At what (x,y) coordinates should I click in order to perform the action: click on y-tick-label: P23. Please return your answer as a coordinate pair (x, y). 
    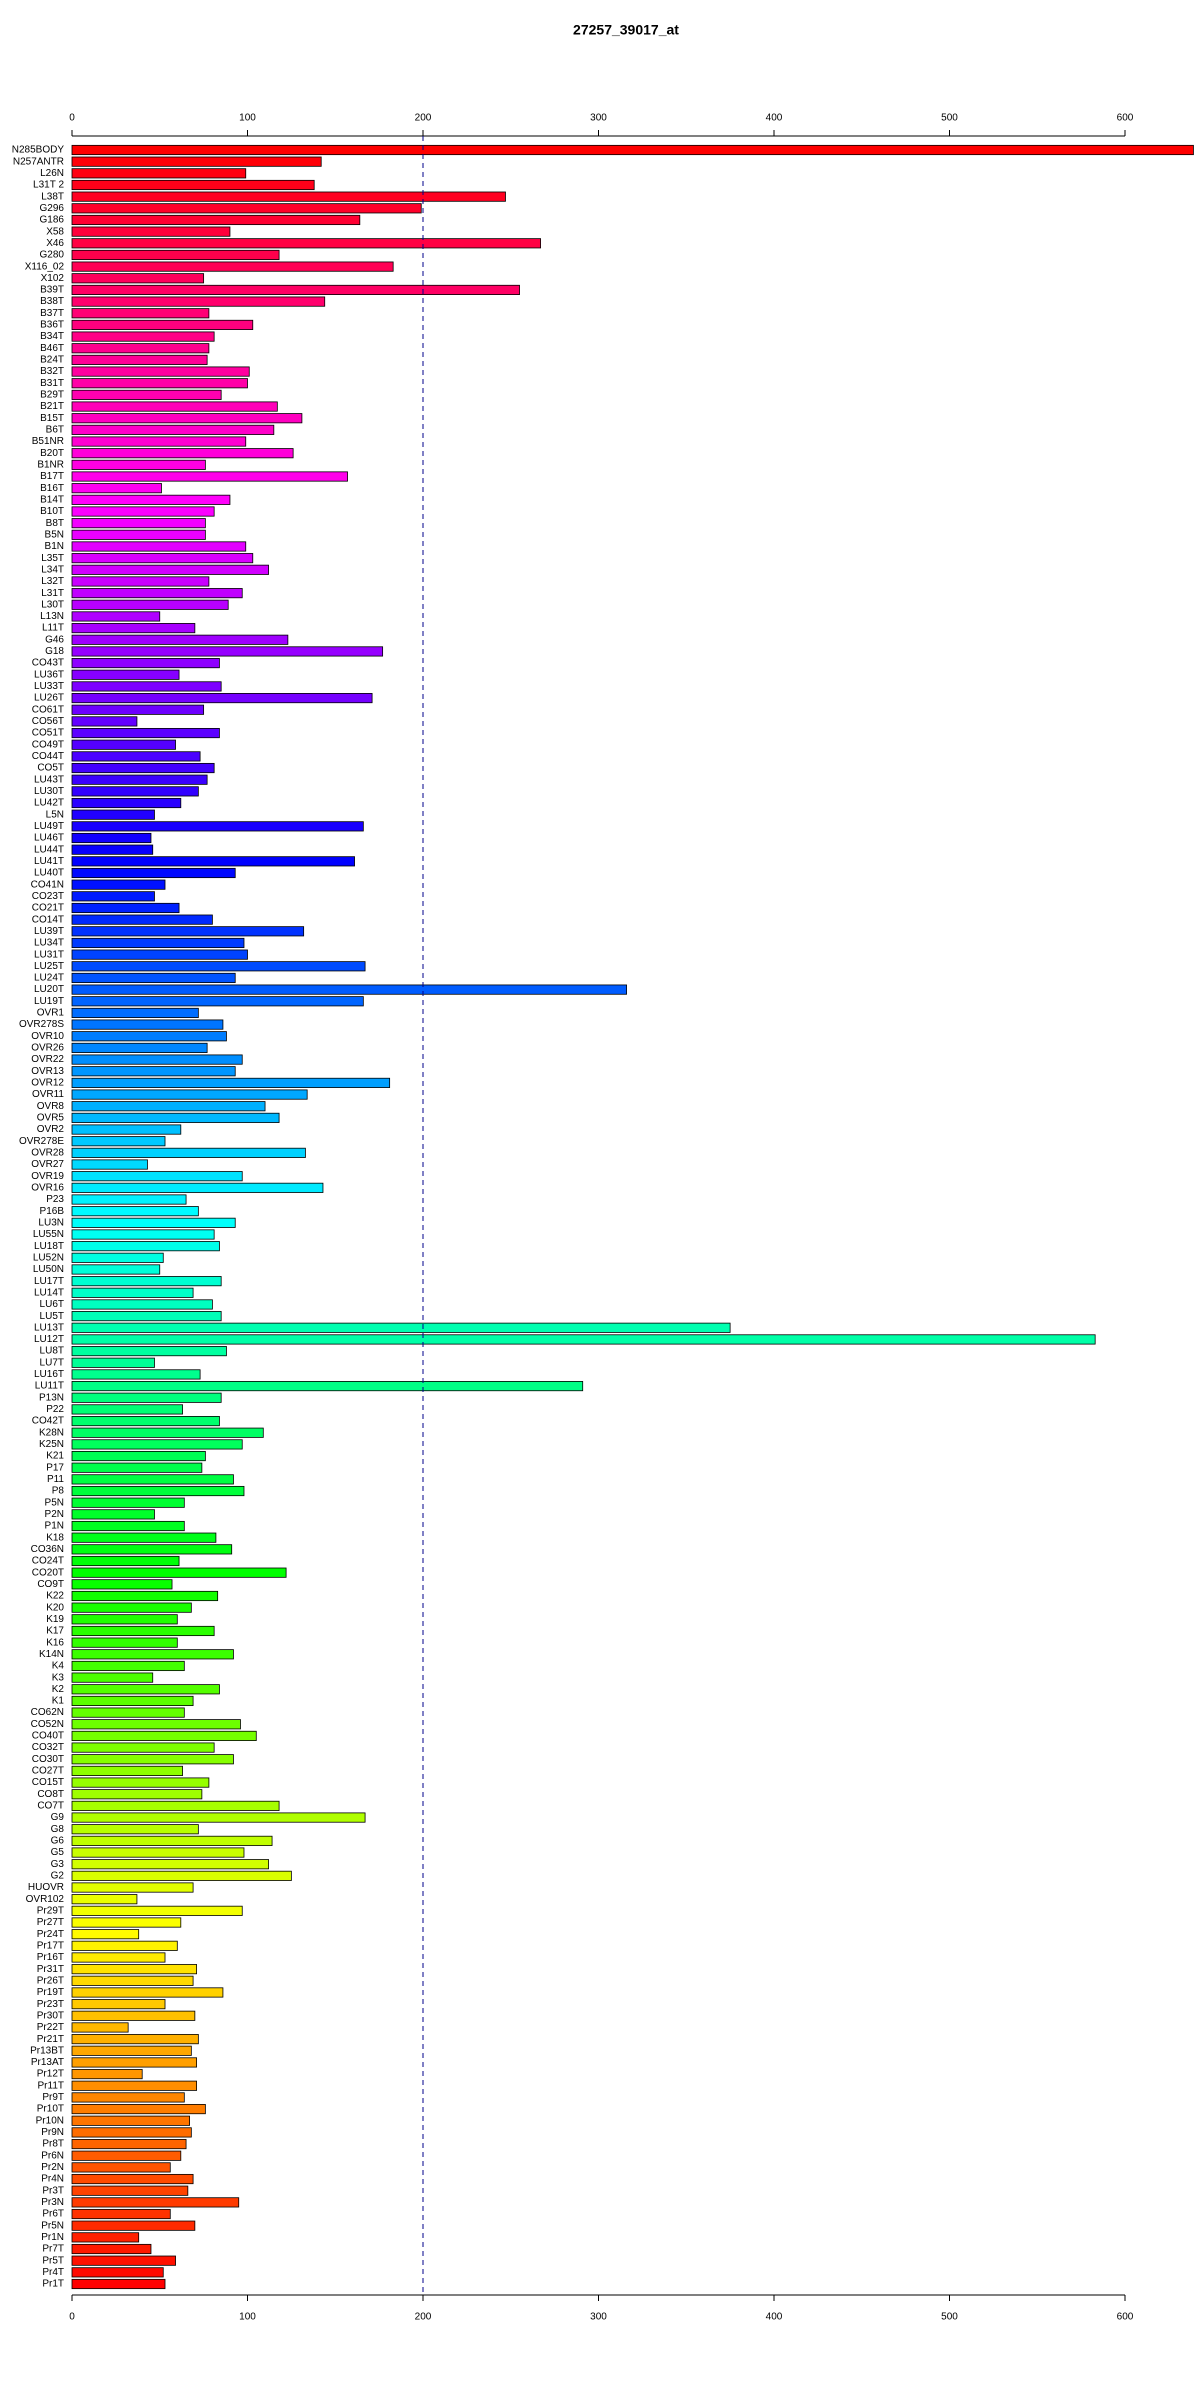
    Looking at the image, I should click on (55, 1199).